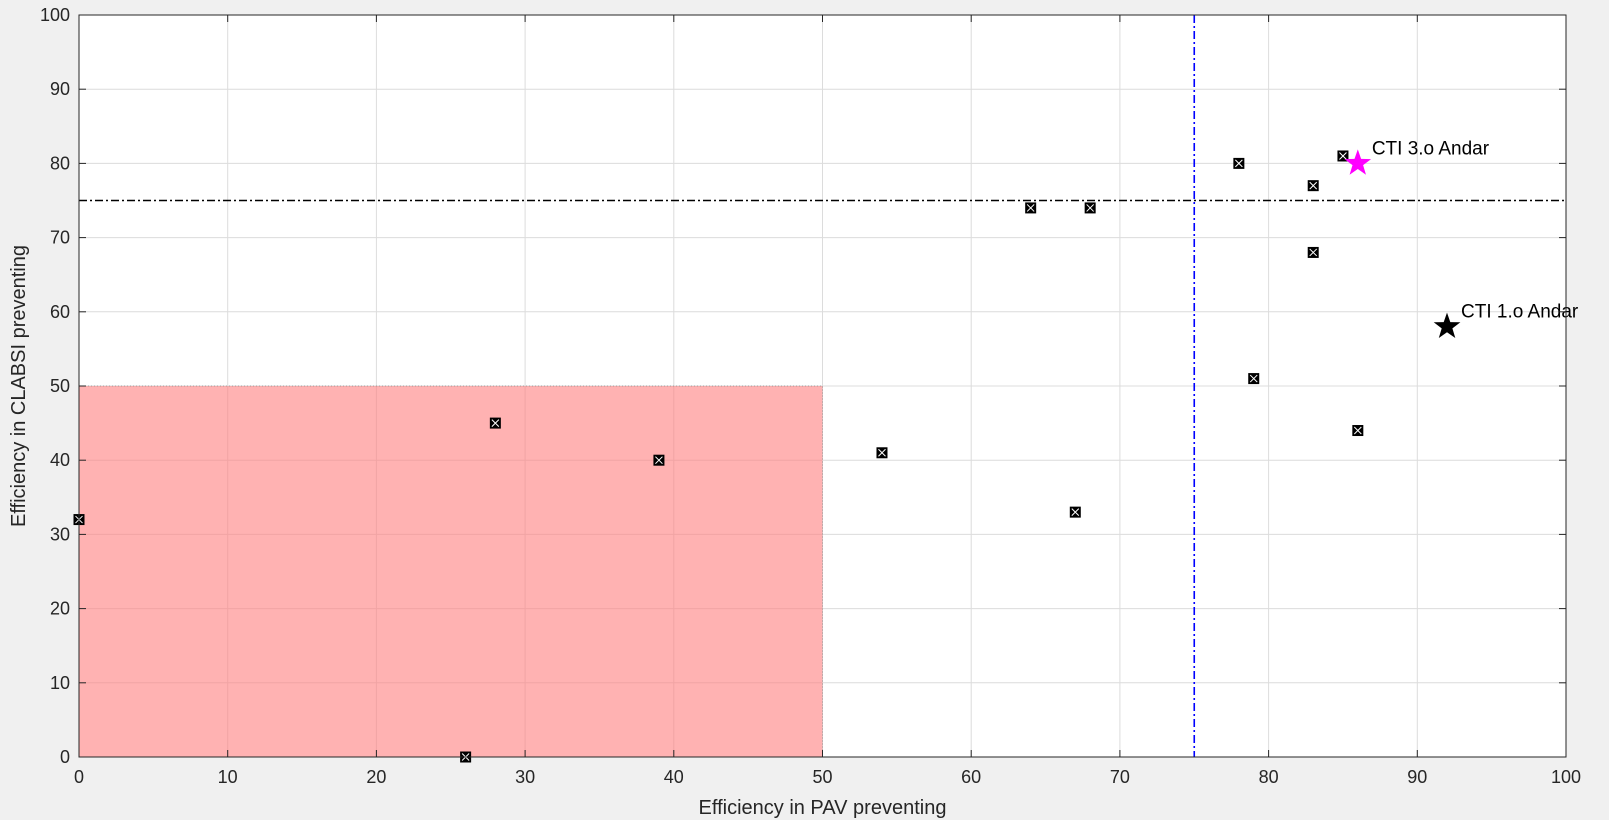 This screenshot has height=820, width=1609. What do you see at coordinates (60, 312) in the screenshot?
I see `y-tick-label: 60` at bounding box center [60, 312].